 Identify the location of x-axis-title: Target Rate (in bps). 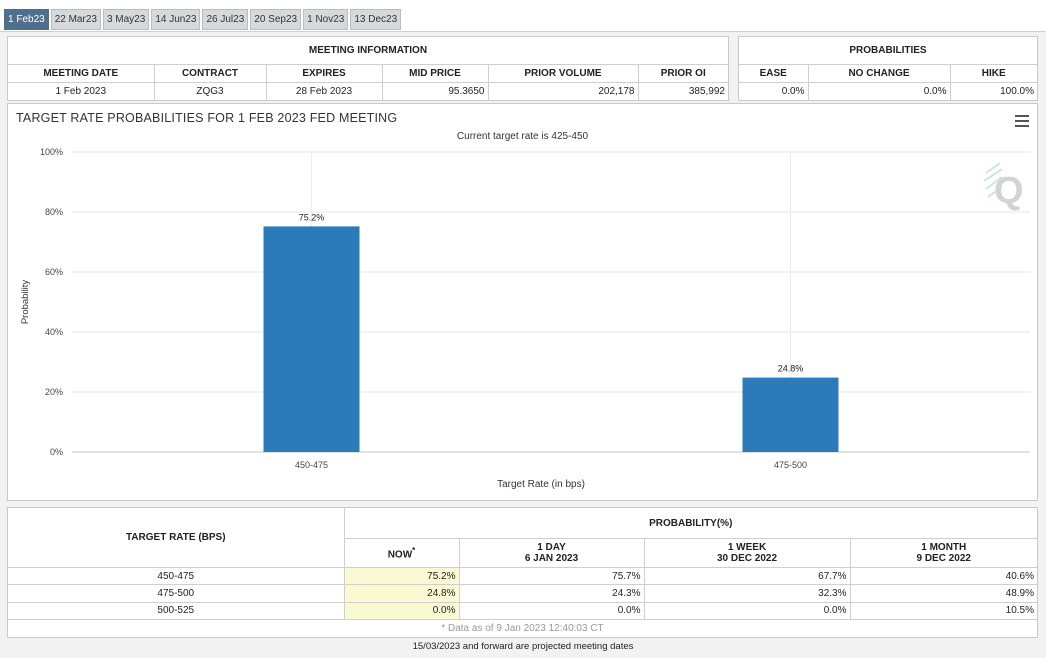
(541, 484).